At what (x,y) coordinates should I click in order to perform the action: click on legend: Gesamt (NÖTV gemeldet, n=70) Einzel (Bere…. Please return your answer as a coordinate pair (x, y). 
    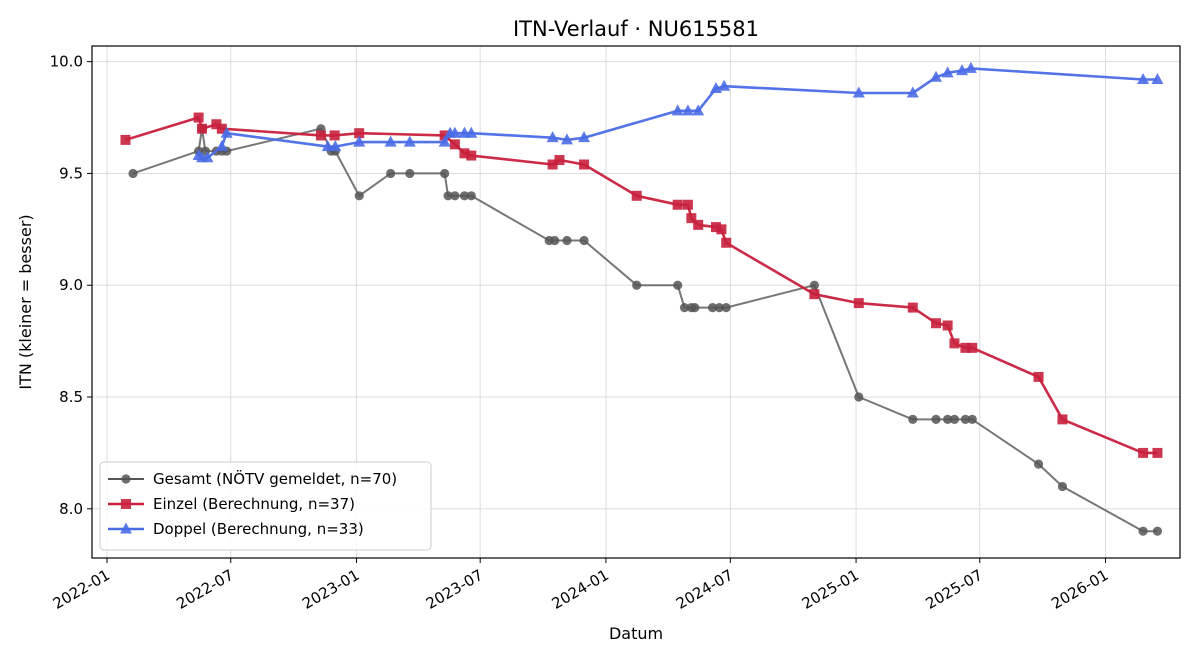
    Looking at the image, I should click on (265, 506).